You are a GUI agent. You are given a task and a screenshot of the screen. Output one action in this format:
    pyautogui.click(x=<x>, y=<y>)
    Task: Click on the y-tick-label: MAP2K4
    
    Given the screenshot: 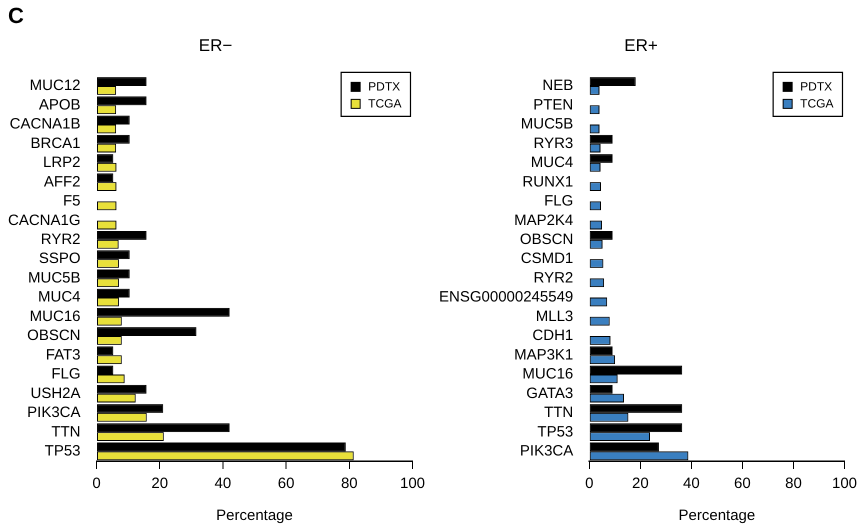 What is the action you would take?
    pyautogui.click(x=544, y=220)
    